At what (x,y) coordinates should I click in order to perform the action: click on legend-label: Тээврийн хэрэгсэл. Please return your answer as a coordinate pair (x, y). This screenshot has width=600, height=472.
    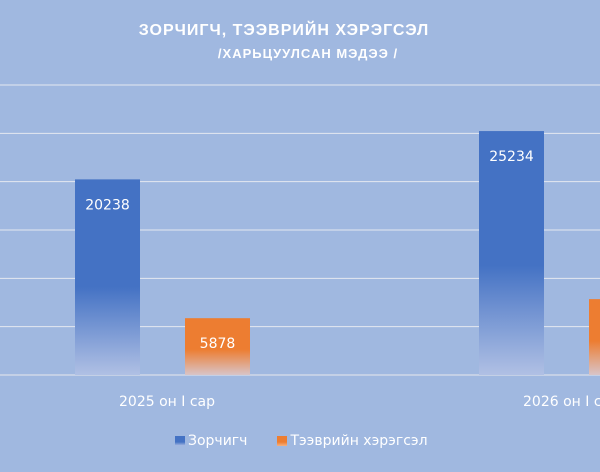
    Looking at the image, I should click on (359, 441).